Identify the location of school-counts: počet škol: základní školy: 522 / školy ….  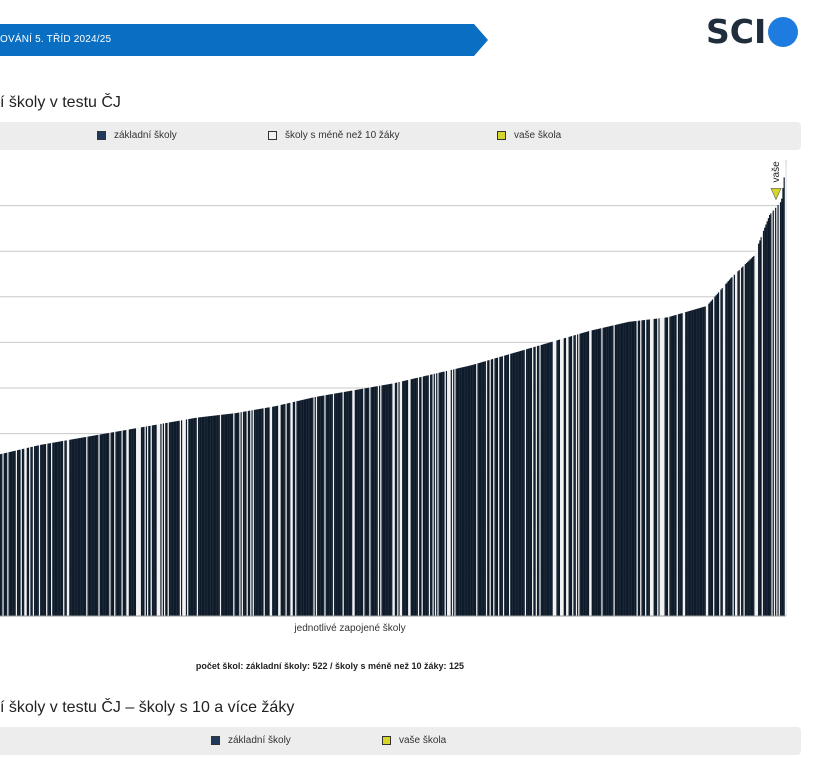
(330, 666).